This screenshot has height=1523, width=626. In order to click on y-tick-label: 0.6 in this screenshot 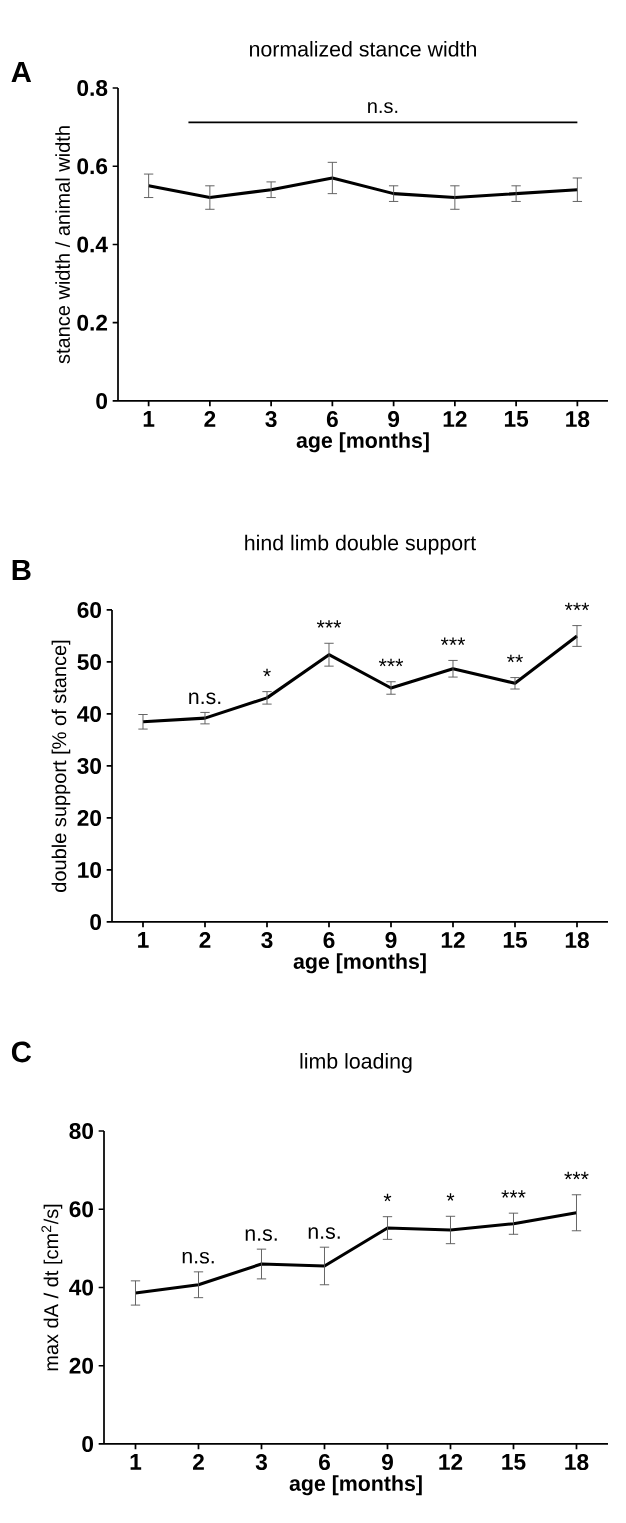, I will do `click(92, 166)`.